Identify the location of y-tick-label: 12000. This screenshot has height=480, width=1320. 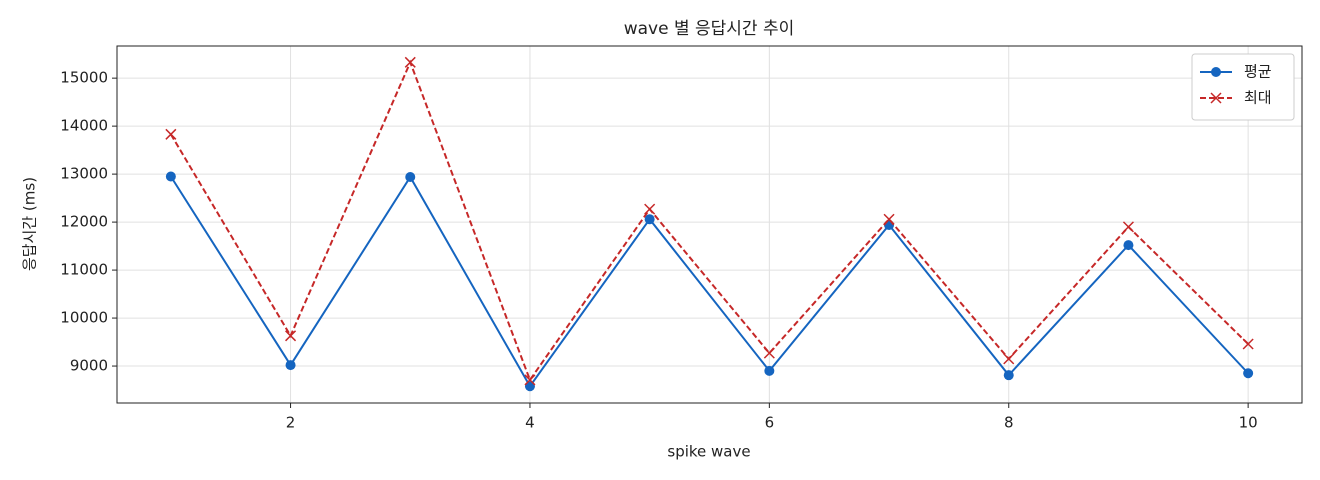
(84, 222).